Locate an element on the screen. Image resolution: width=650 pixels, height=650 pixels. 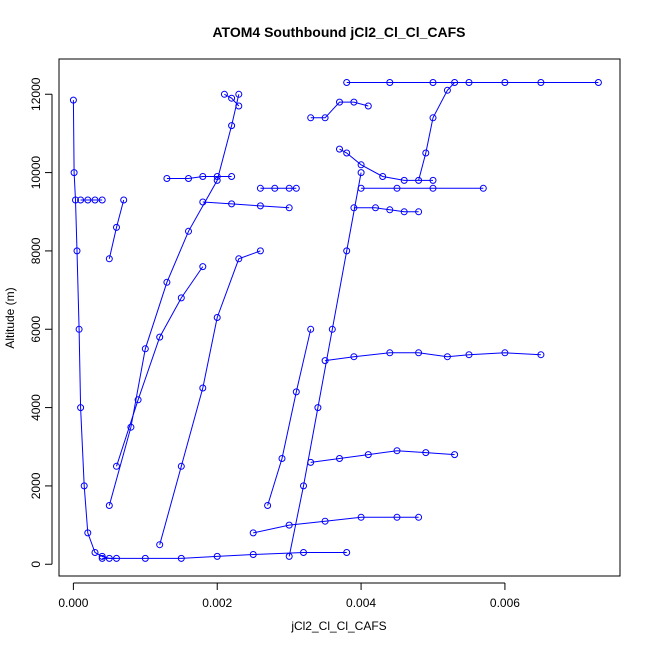
x-tick-label: 0.002 is located at coordinates (217, 603).